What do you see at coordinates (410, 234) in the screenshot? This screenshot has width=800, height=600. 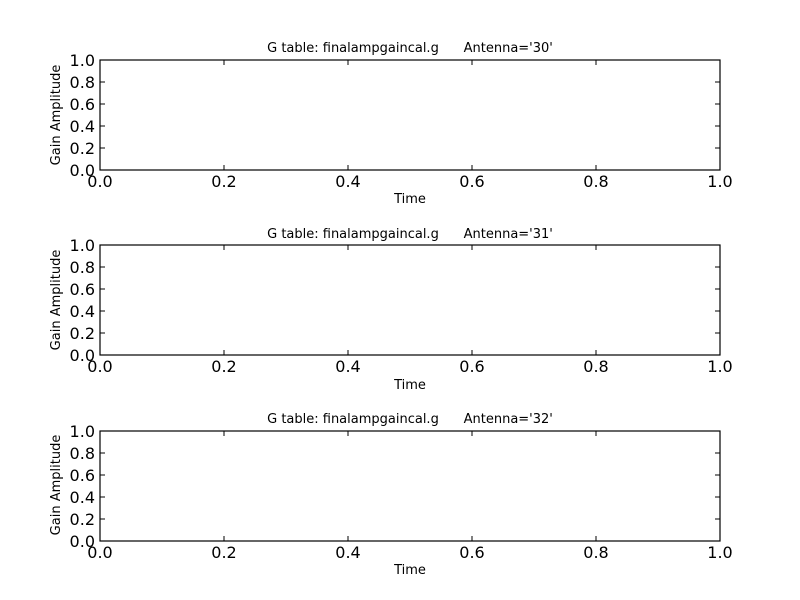 I see `plot-title: G table: finalampgaincal.g Antenna='31'` at bounding box center [410, 234].